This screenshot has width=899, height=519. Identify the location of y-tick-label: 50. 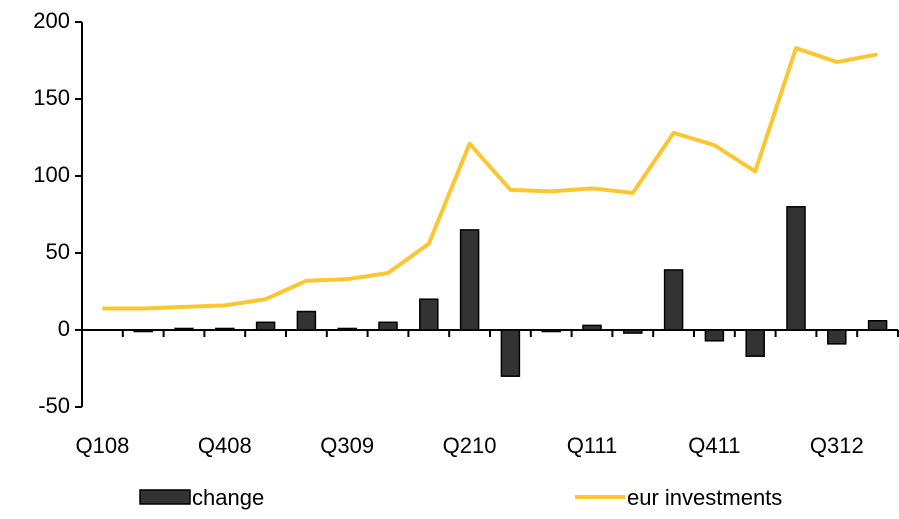
(58, 251).